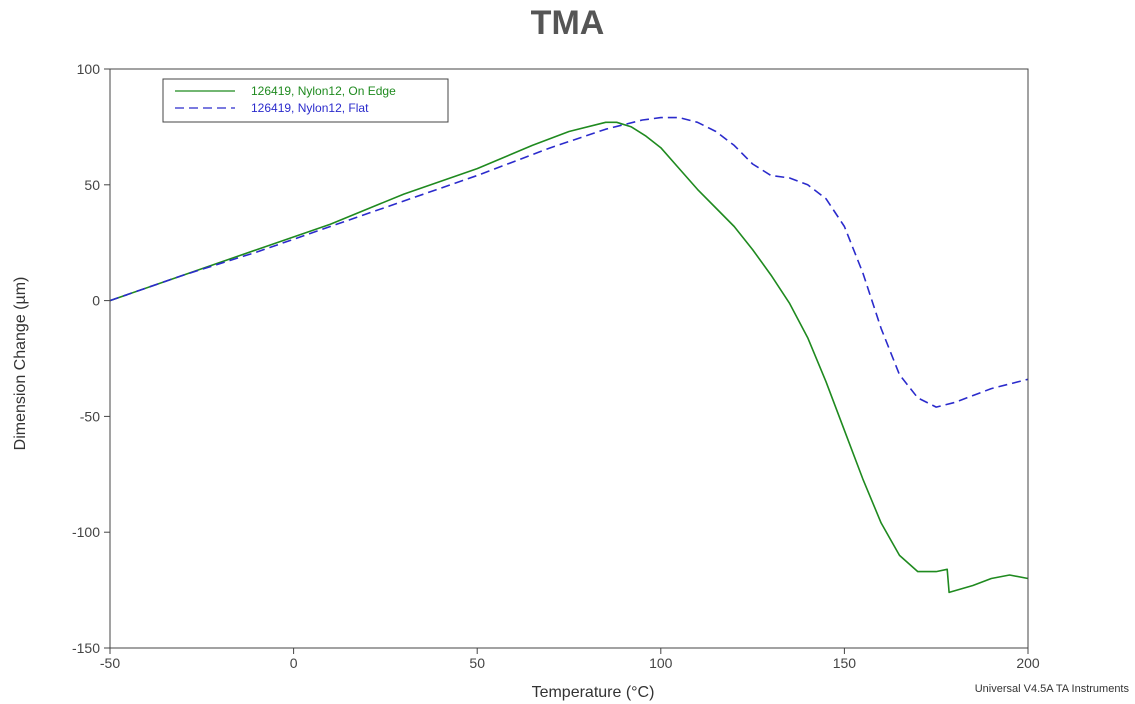 The height and width of the screenshot is (704, 1135). I want to click on y-tick-label: 0, so click(96, 301).